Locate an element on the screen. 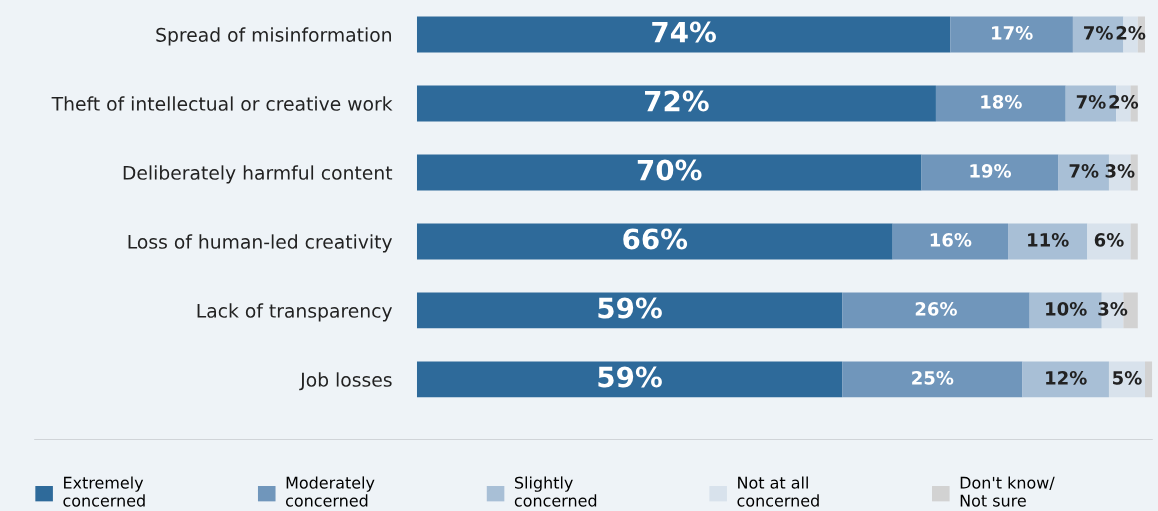 The image size is (1158, 511). data-label: 66% is located at coordinates (655, 239).